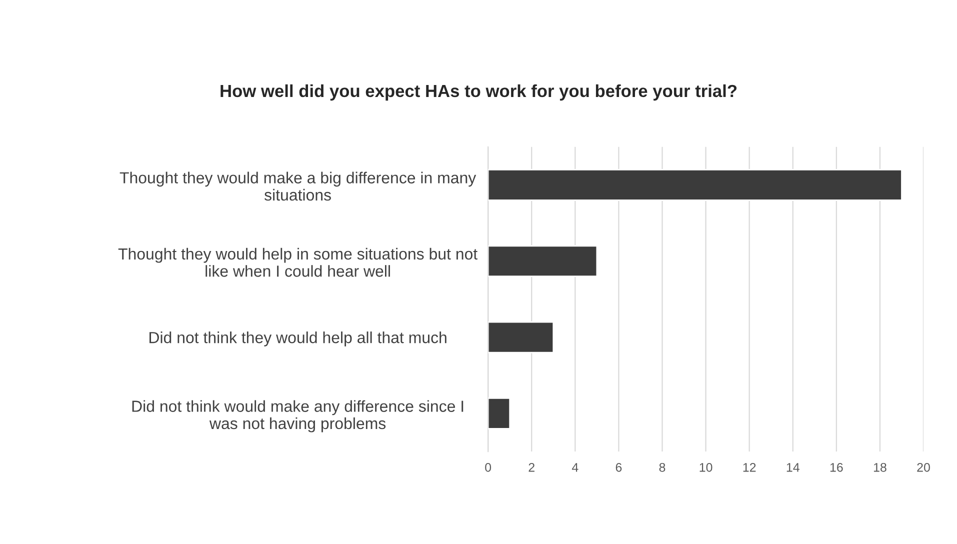 The image size is (957, 544). Describe the element at coordinates (793, 467) in the screenshot. I see `x-tick-label: 14` at that location.